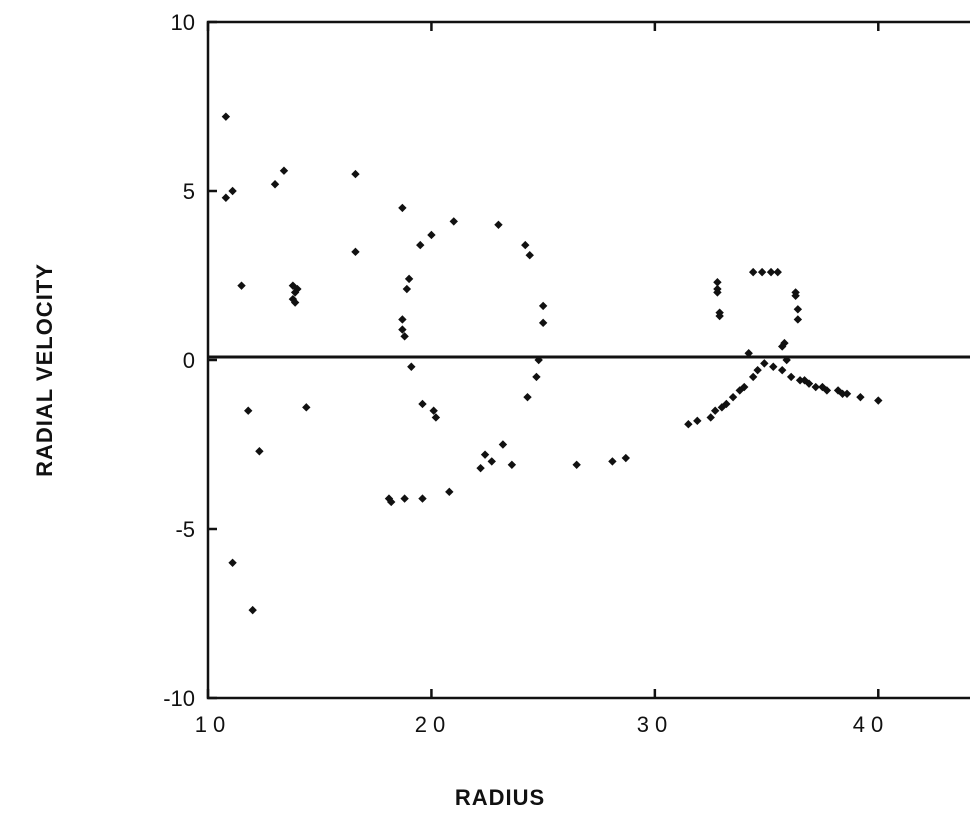 The image size is (970, 829). Describe the element at coordinates (430, 724) in the screenshot. I see `x-tick-label-20: 2 0` at that location.